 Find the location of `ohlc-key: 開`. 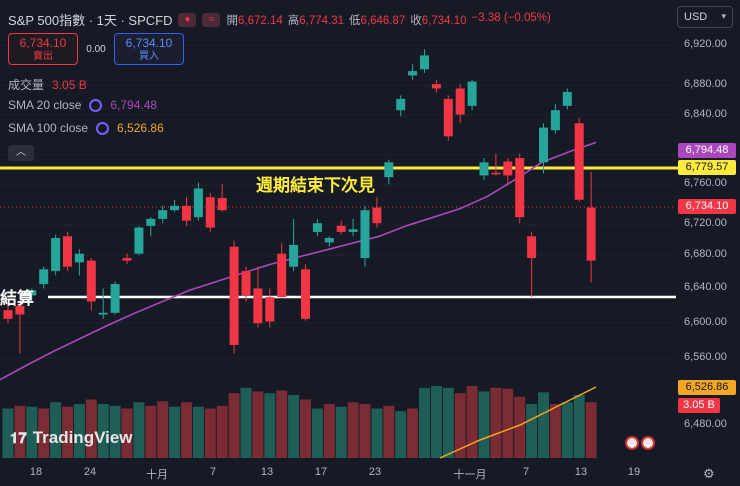

ohlc-key: 開 is located at coordinates (232, 20).